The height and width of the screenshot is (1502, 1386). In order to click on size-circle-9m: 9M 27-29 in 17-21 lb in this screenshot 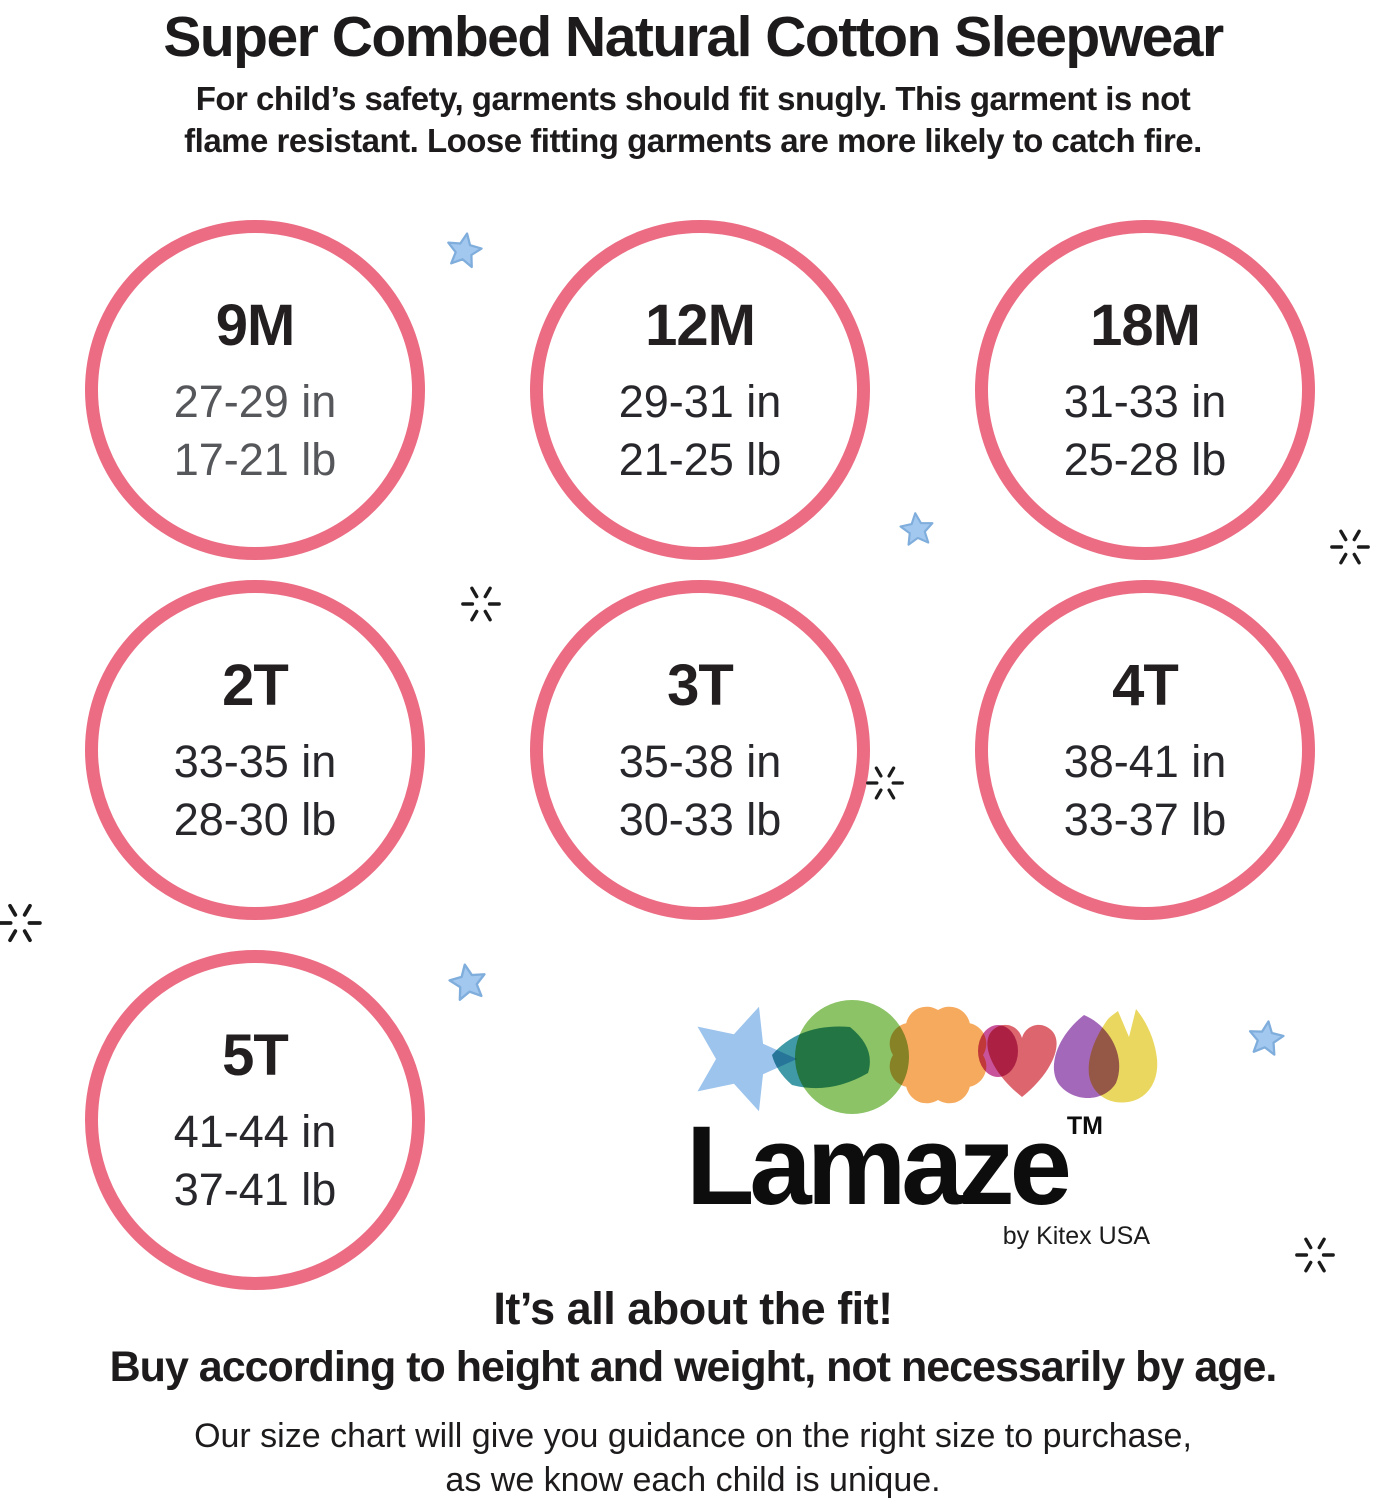, I will do `click(255, 390)`.